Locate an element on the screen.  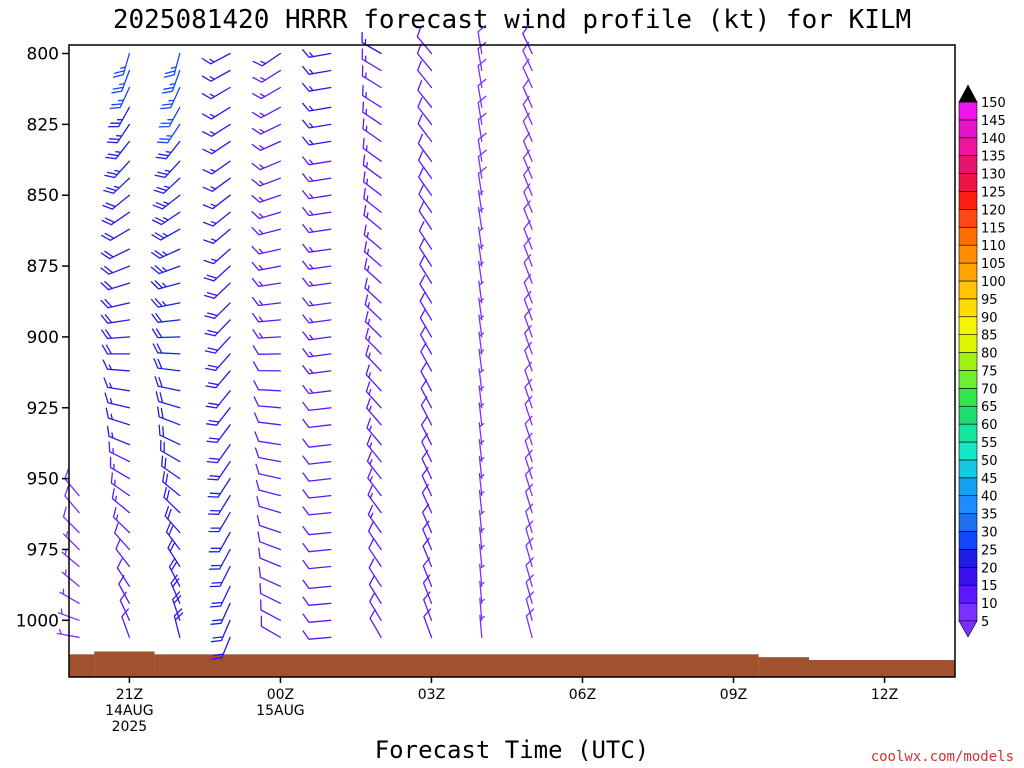
terrain-segment is located at coordinates (882, 668).